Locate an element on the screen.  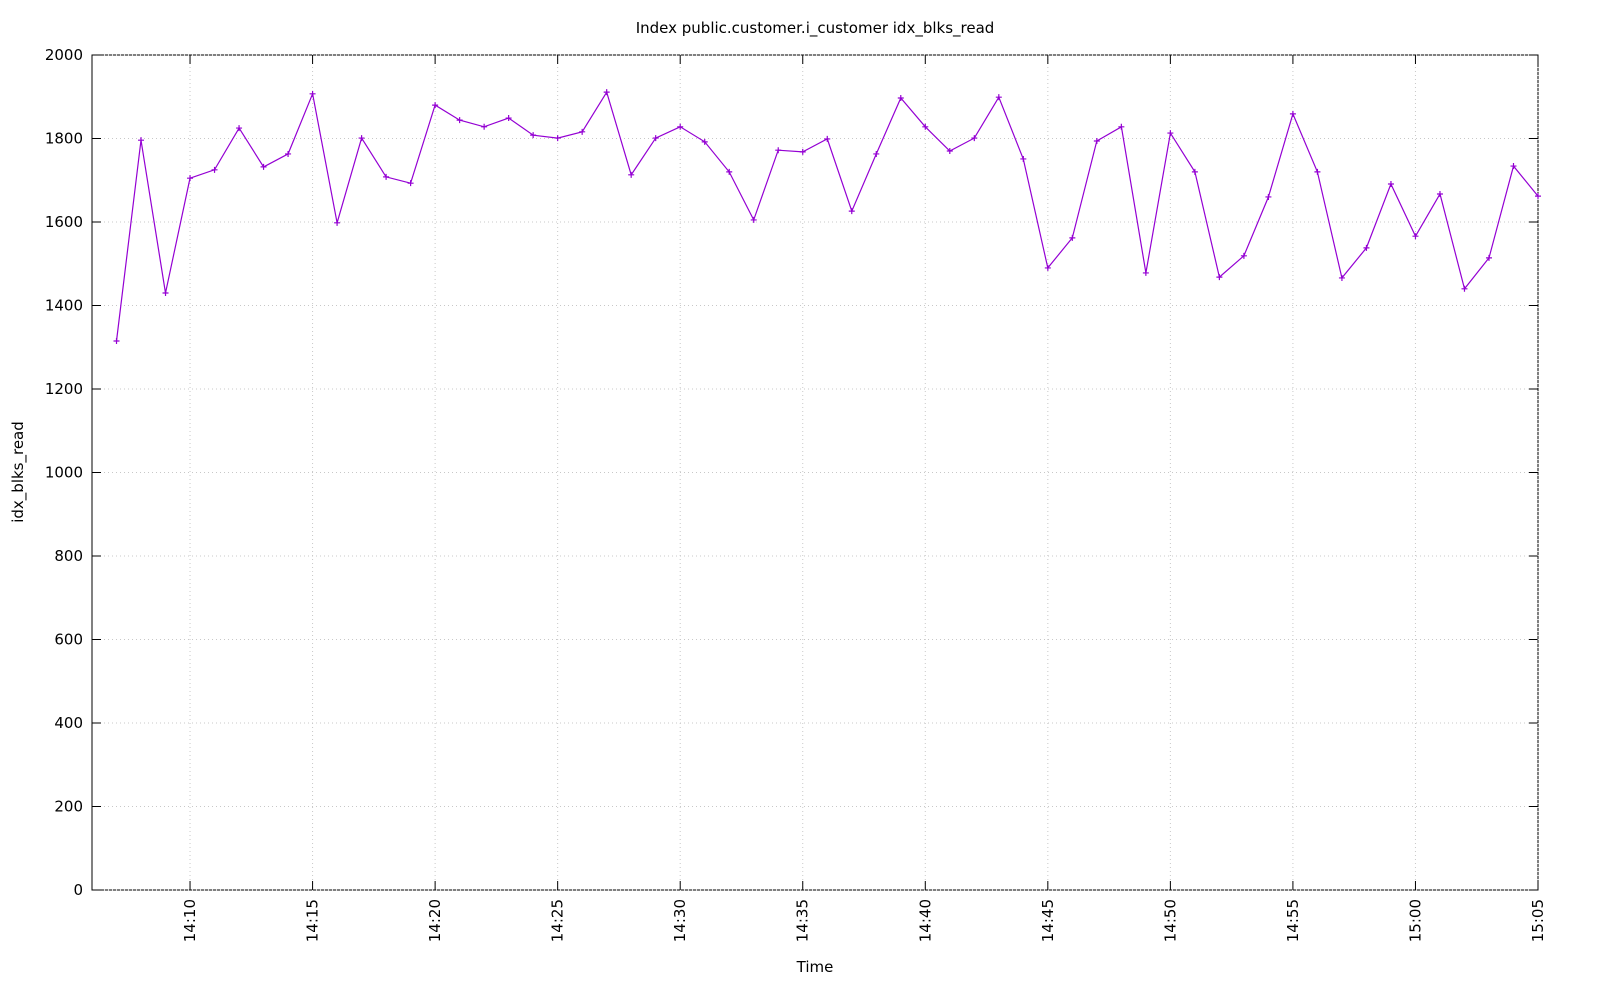
x-tick-label: 14:55 is located at coordinates (1293, 920).